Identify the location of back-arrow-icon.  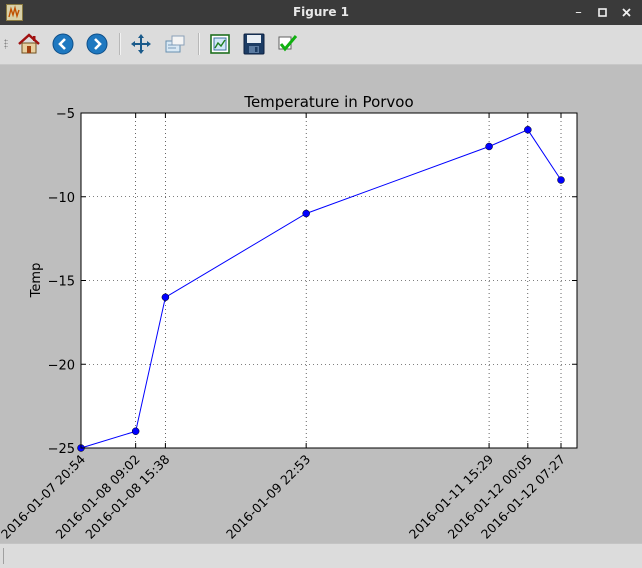
(63, 44).